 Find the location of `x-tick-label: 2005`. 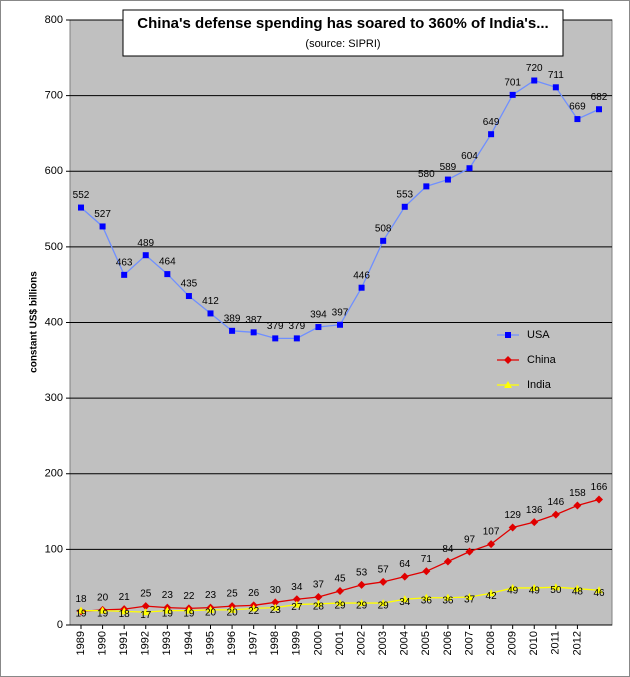

x-tick-label: 2005 is located at coordinates (426, 643).